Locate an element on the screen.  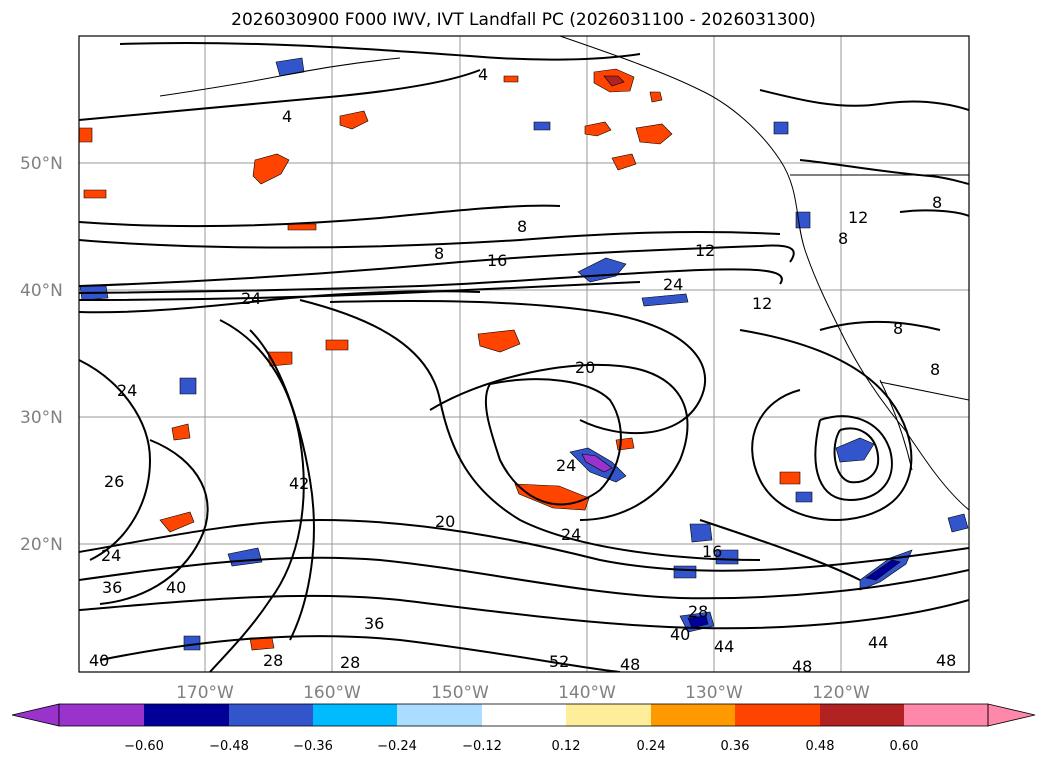
longitude-label: 170°W is located at coordinates (205, 693).